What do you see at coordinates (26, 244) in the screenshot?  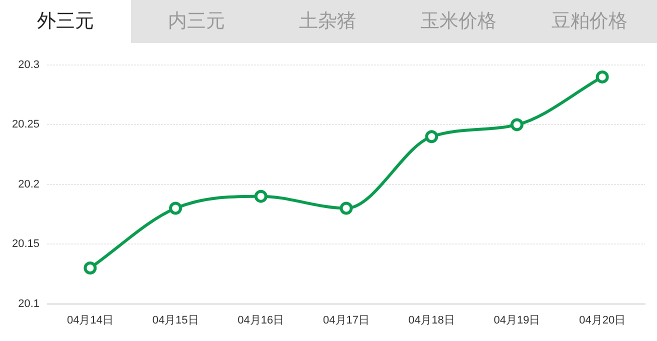 I see `y-tick-label: 20.15` at bounding box center [26, 244].